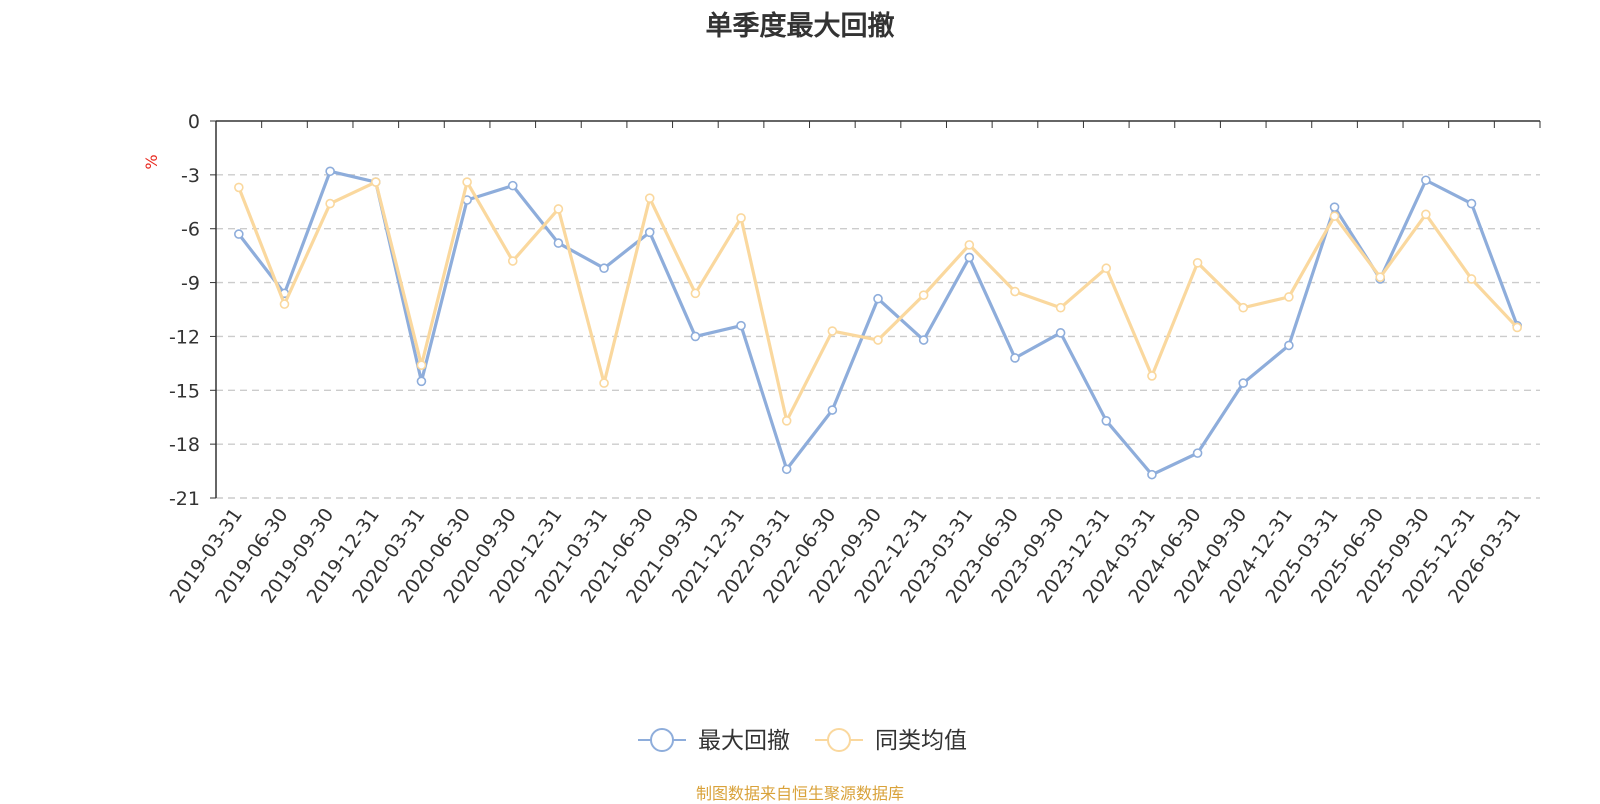 This screenshot has height=804, width=1600. Describe the element at coordinates (662, 740) in the screenshot. I see `legend-marker-max-drawdown` at that location.